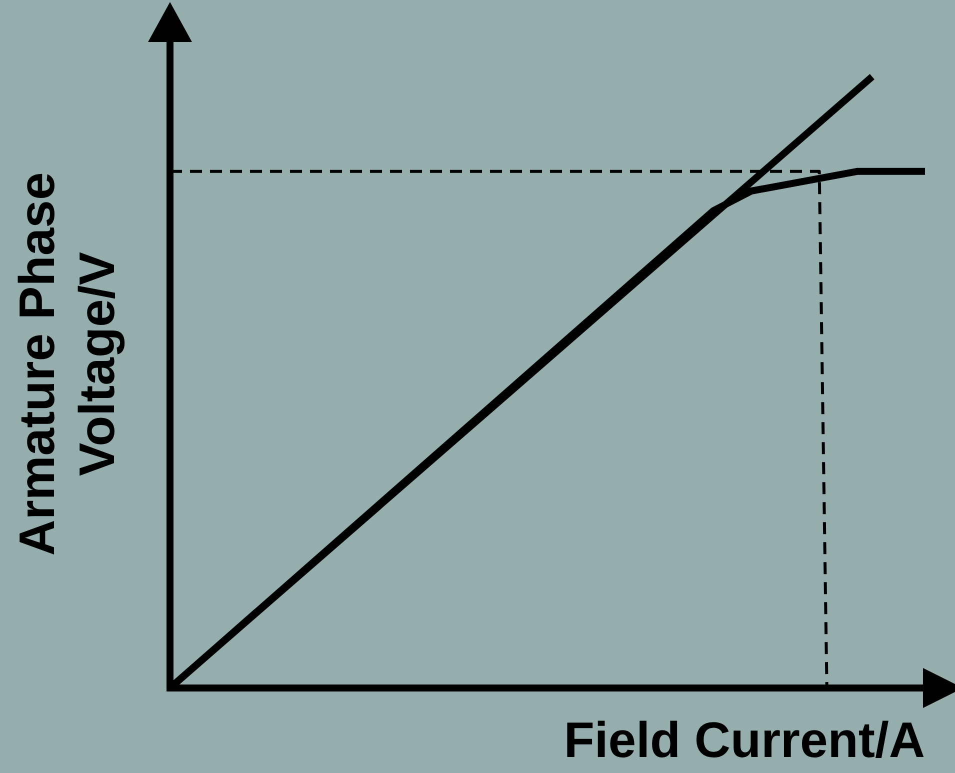 This screenshot has width=955, height=773. I want to click on x-axis-title: Field Current/A, so click(744, 740).